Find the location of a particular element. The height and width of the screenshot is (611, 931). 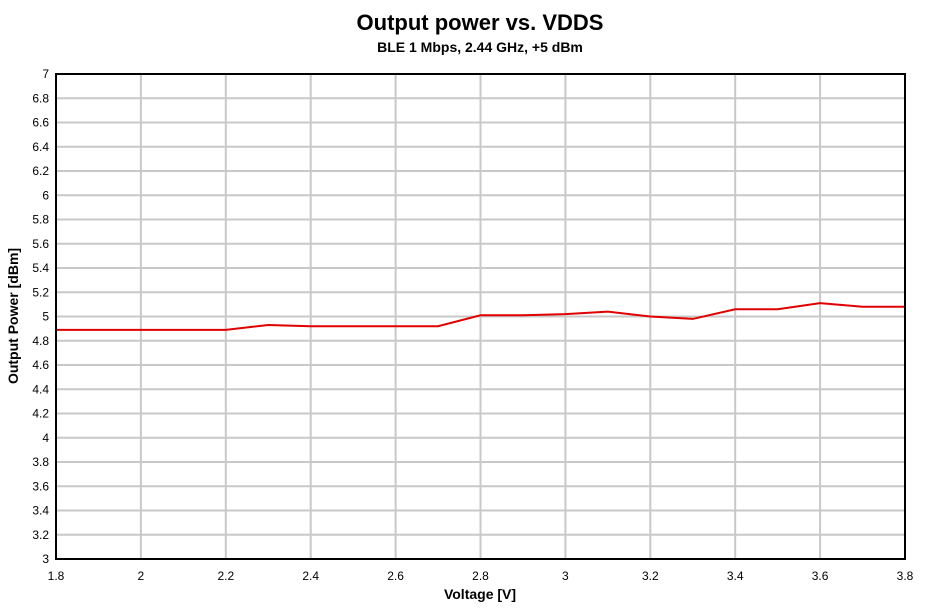

y-tick-label: 4 is located at coordinates (45, 438).